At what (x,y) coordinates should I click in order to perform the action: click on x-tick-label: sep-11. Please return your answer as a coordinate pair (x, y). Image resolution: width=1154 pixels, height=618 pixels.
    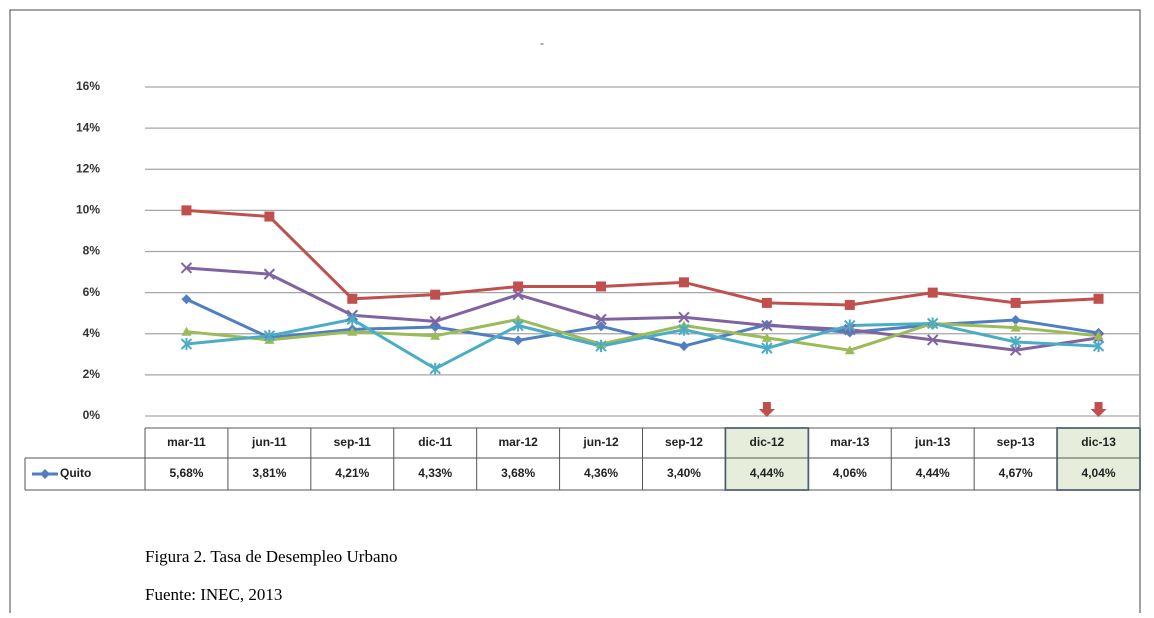
    Looking at the image, I should click on (353, 442).